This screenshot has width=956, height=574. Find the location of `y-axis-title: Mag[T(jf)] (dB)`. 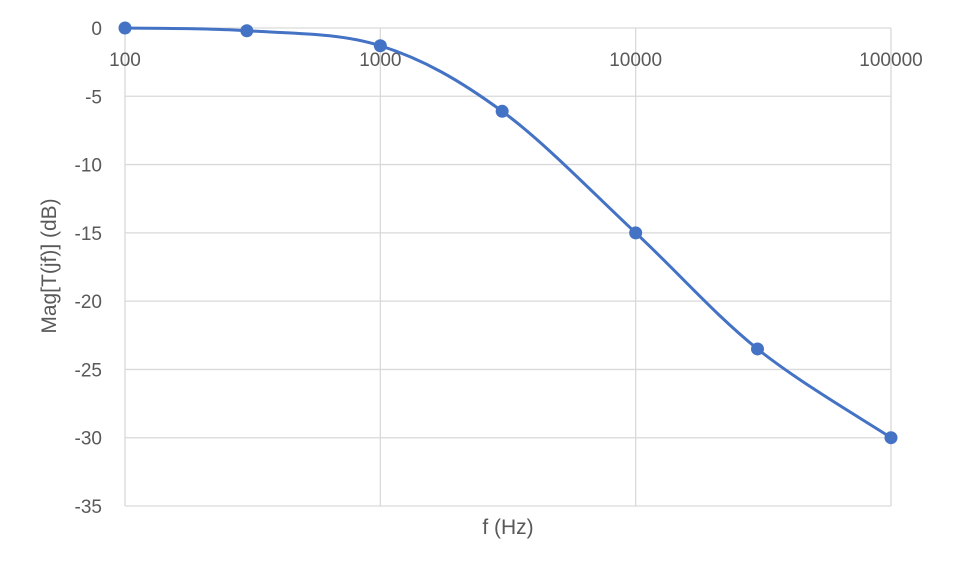

y-axis-title: Mag[T(jf)] (dB) is located at coordinates (49, 265).